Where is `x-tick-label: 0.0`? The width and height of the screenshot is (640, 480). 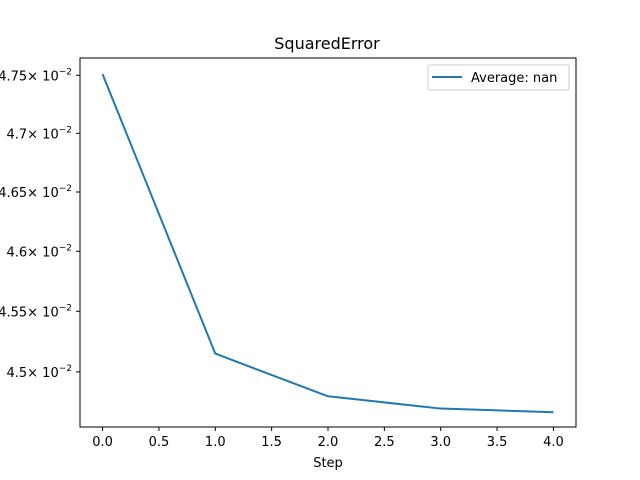 x-tick-label: 0.0 is located at coordinates (102, 442).